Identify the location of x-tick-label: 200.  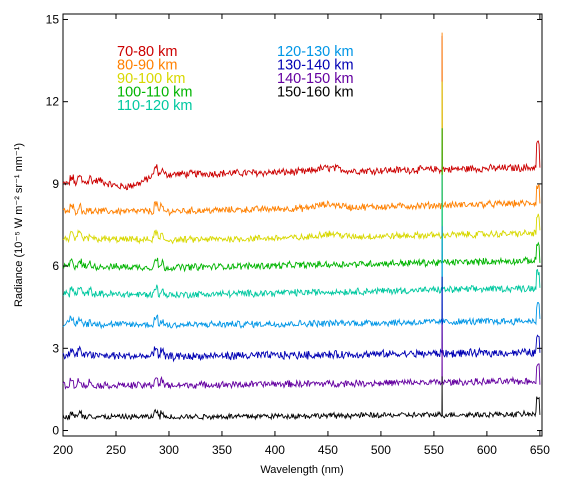
(63, 450).